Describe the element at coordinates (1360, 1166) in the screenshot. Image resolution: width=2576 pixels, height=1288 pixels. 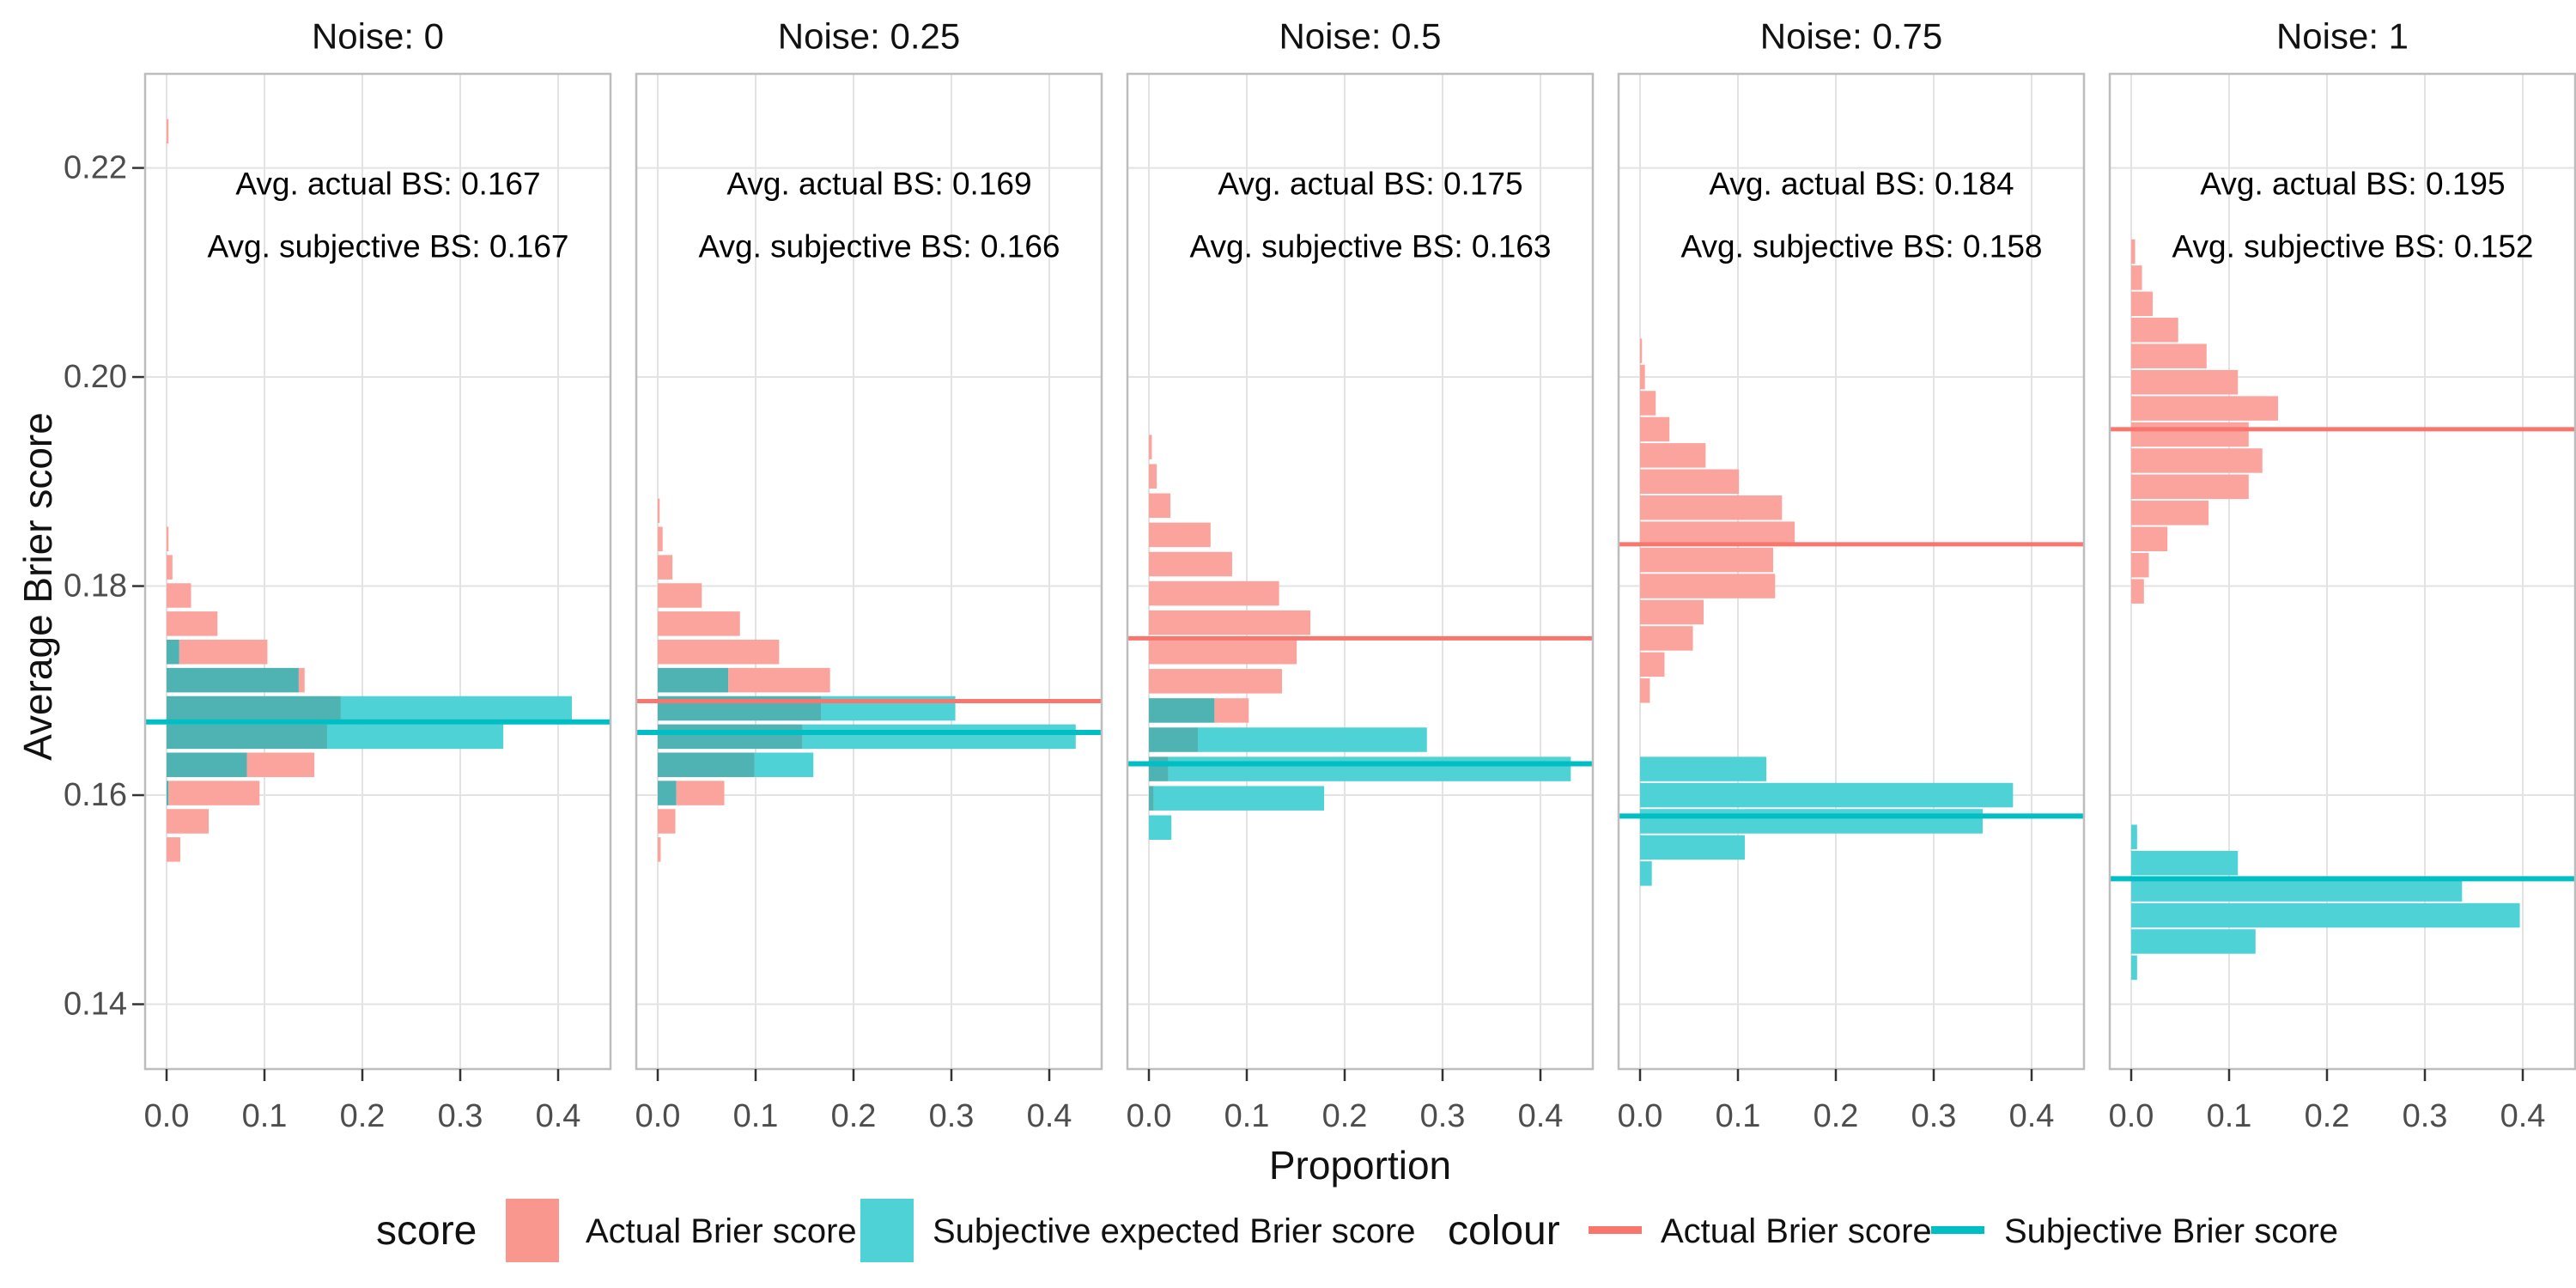
I see `x-axis-title: Proportion` at that location.